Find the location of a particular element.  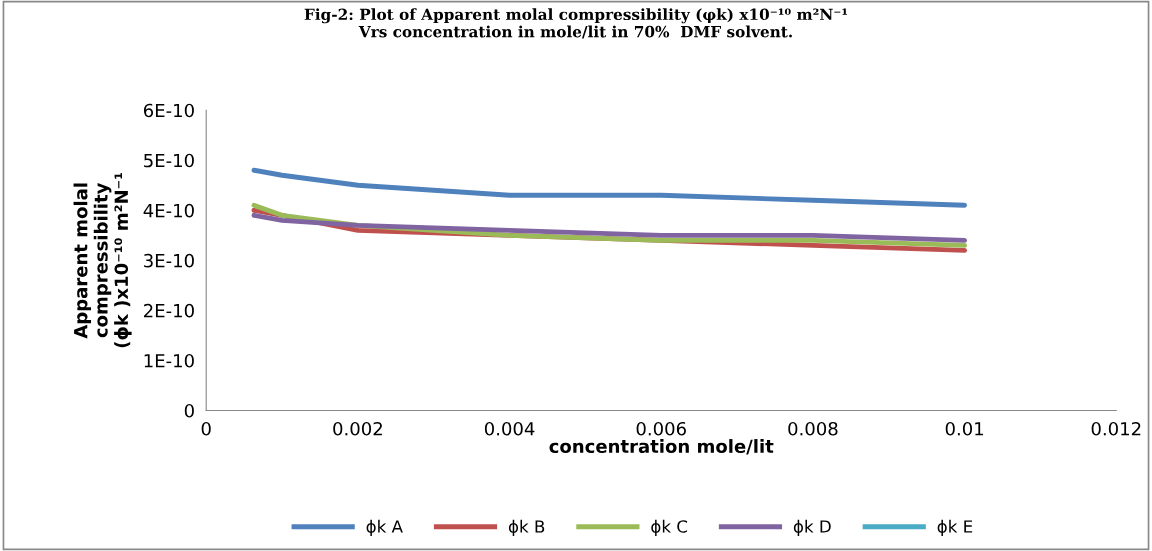

y-axis-title: Apparent molal compressibility (ϕk )x10⁻¹⁰ m²N⁻¹ is located at coordinates (102, 260).